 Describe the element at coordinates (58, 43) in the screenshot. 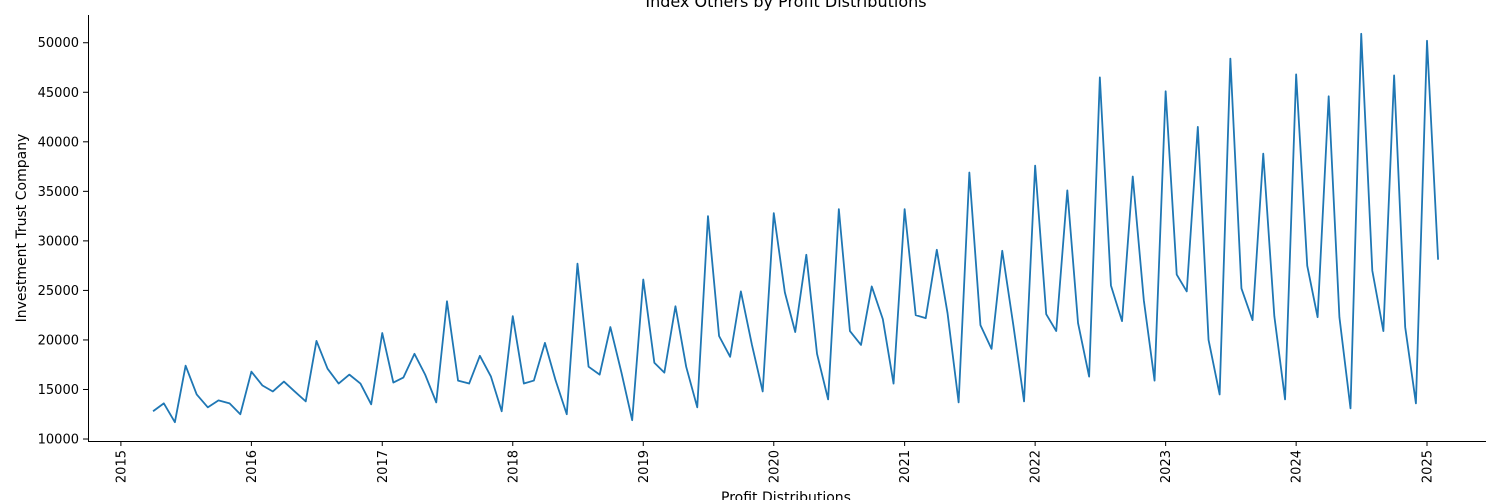

I see `y-tick-label: 50000` at that location.